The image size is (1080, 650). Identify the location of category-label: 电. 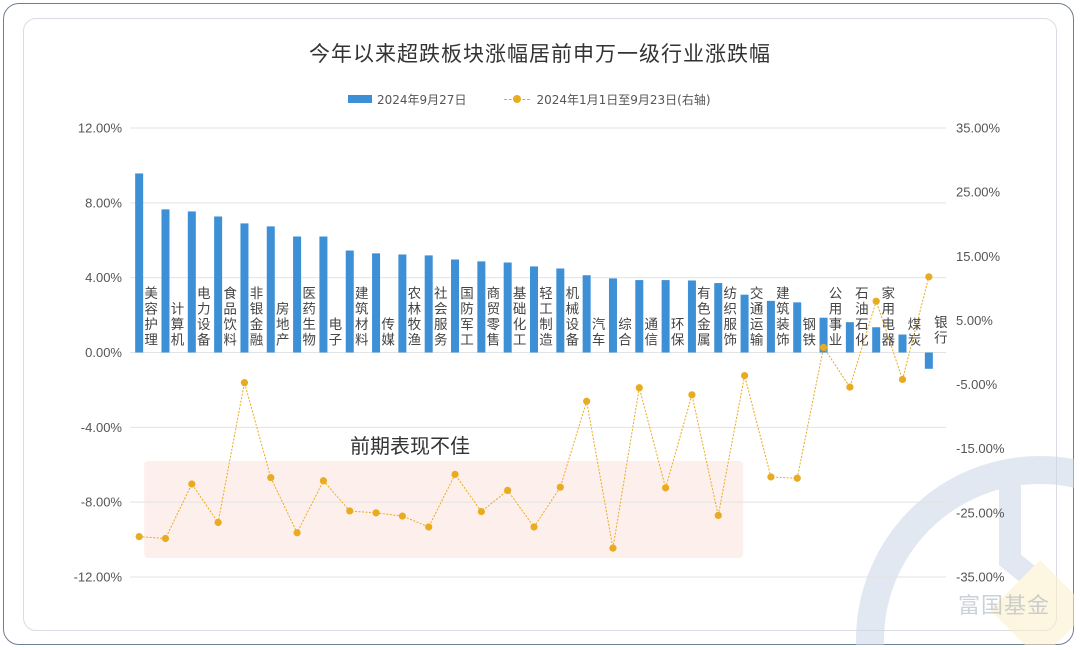
(888, 325).